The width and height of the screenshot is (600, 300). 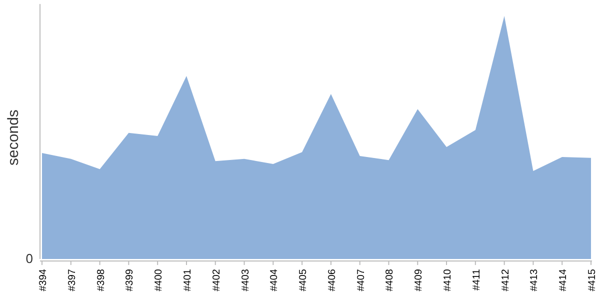 I want to click on x-tick-label: #400, so click(x=159, y=280).